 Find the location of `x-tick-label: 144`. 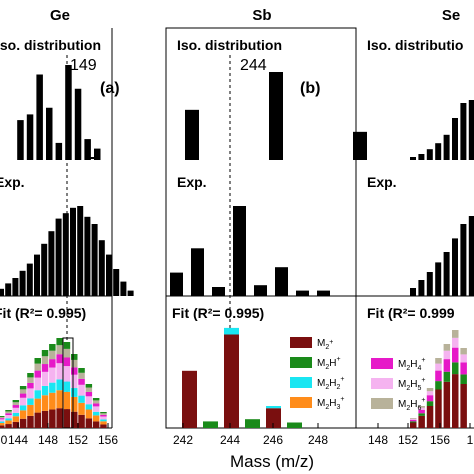

x-tick-label: 144 is located at coordinates (18, 440).